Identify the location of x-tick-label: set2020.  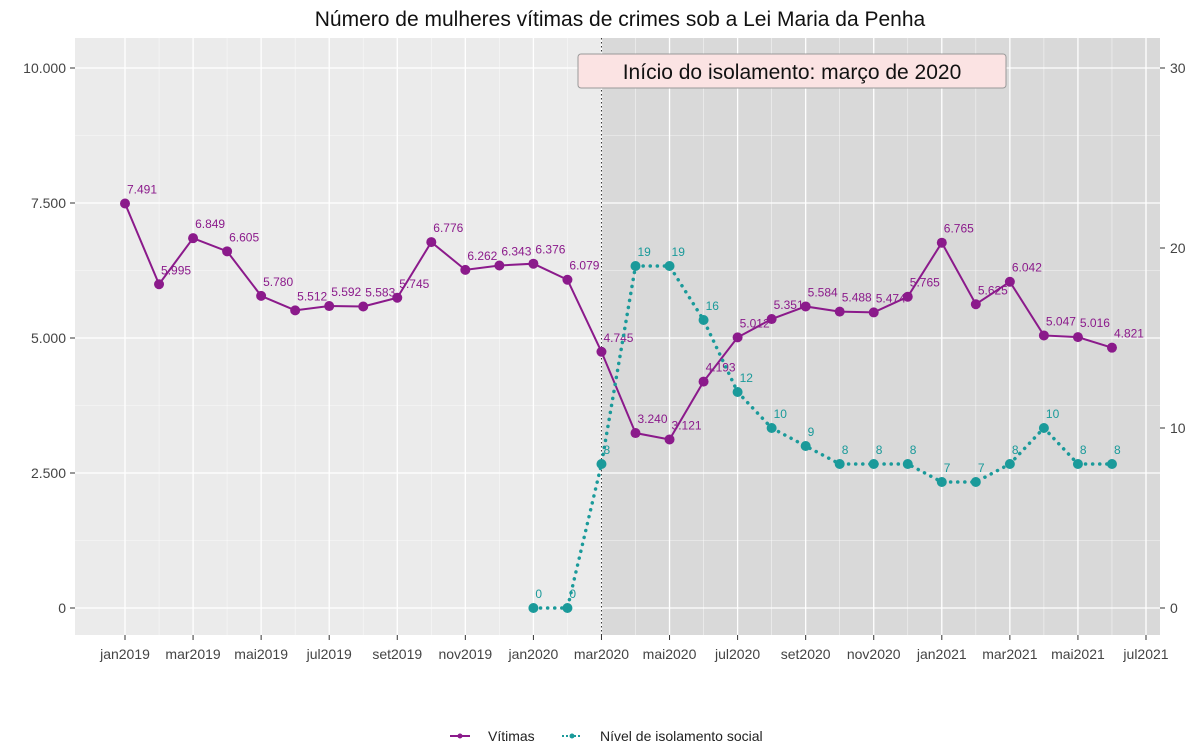
(806, 654).